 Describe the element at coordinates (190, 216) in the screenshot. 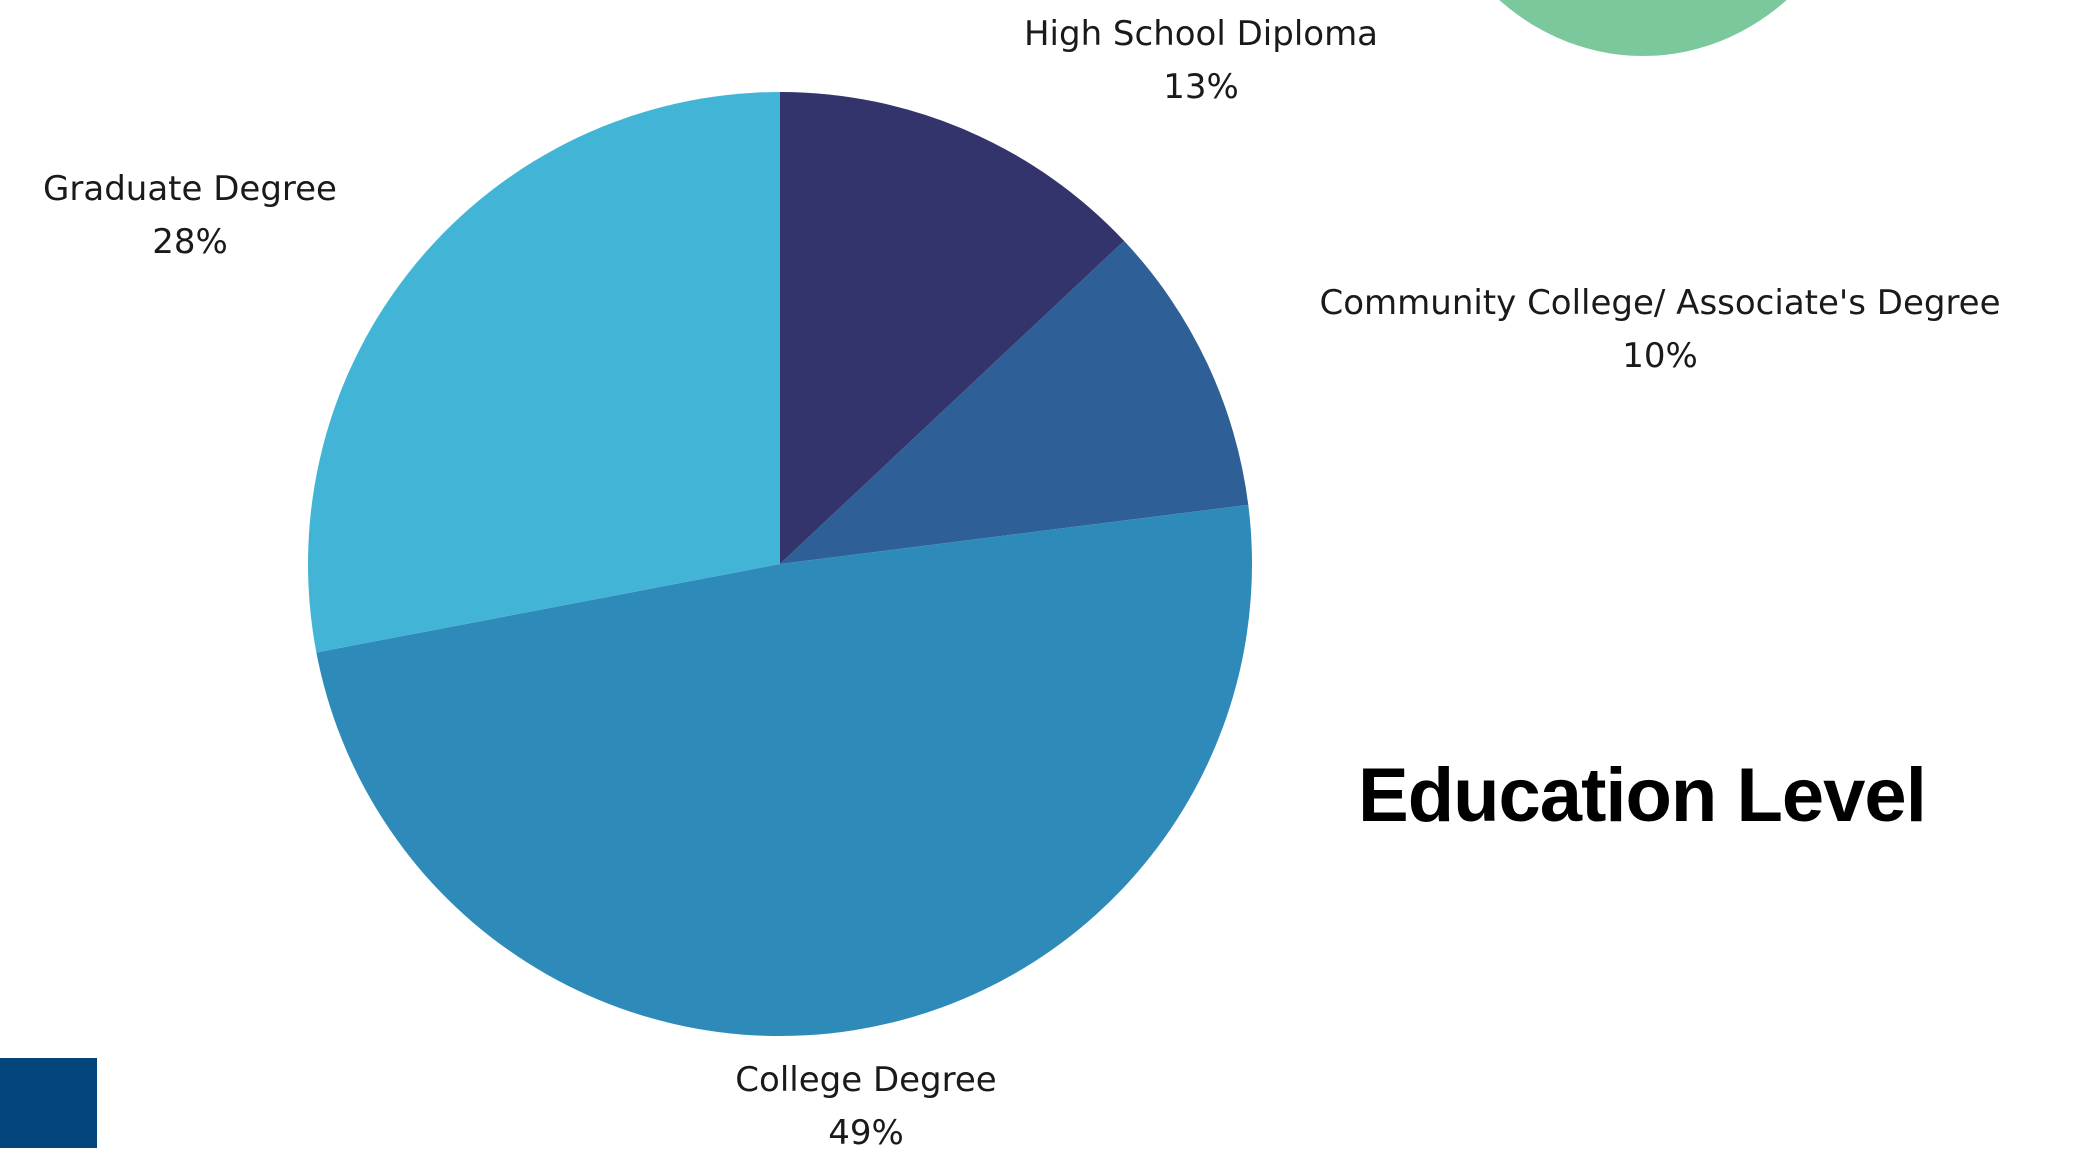

I see `slice-label-graduate-degree: Graduate Degree 28%` at that location.